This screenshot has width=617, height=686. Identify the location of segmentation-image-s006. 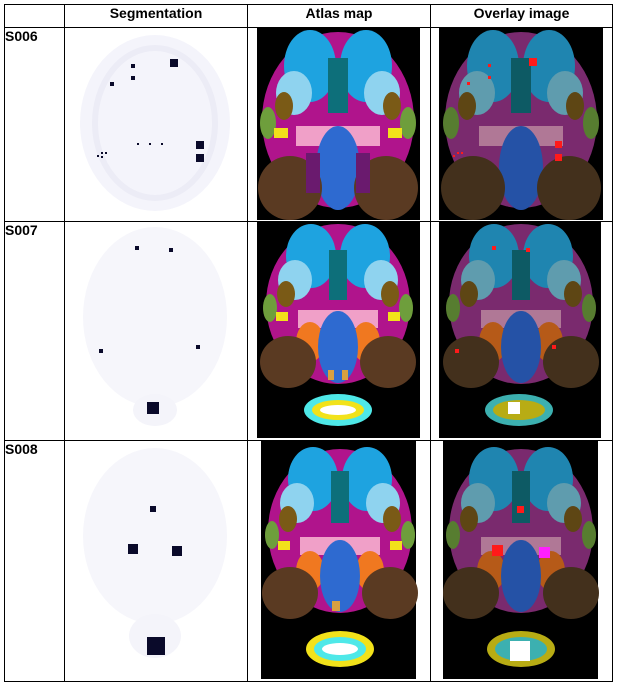
(155, 123).